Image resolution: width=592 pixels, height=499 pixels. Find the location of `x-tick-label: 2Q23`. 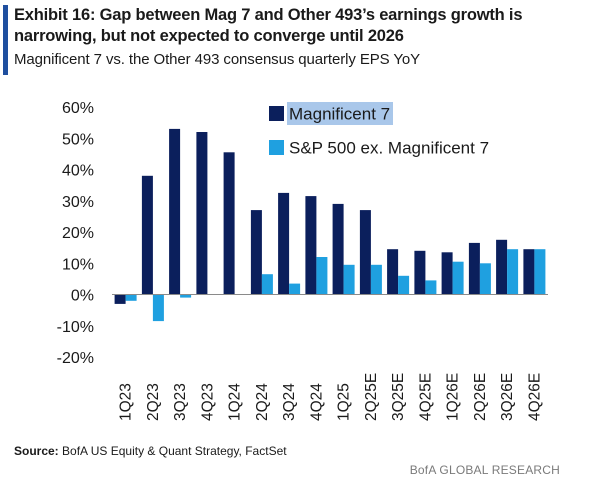

x-tick-label: 2Q23 is located at coordinates (153, 402).